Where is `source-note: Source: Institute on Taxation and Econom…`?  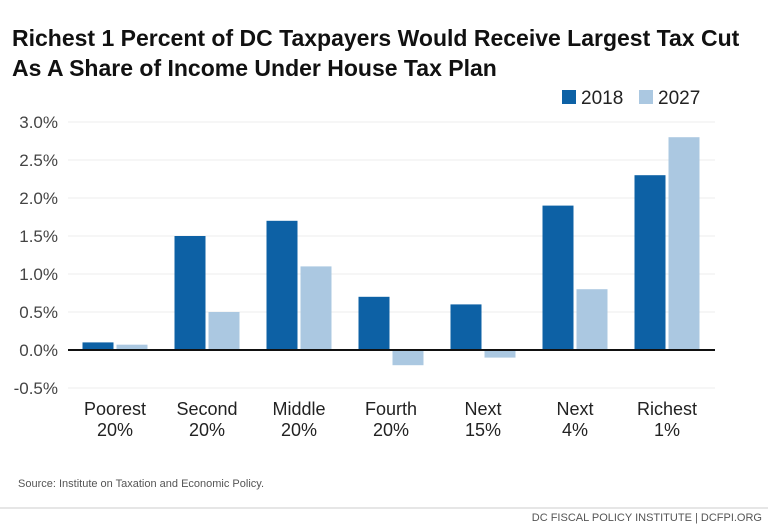 source-note: Source: Institute on Taxation and Econom… is located at coordinates (141, 484).